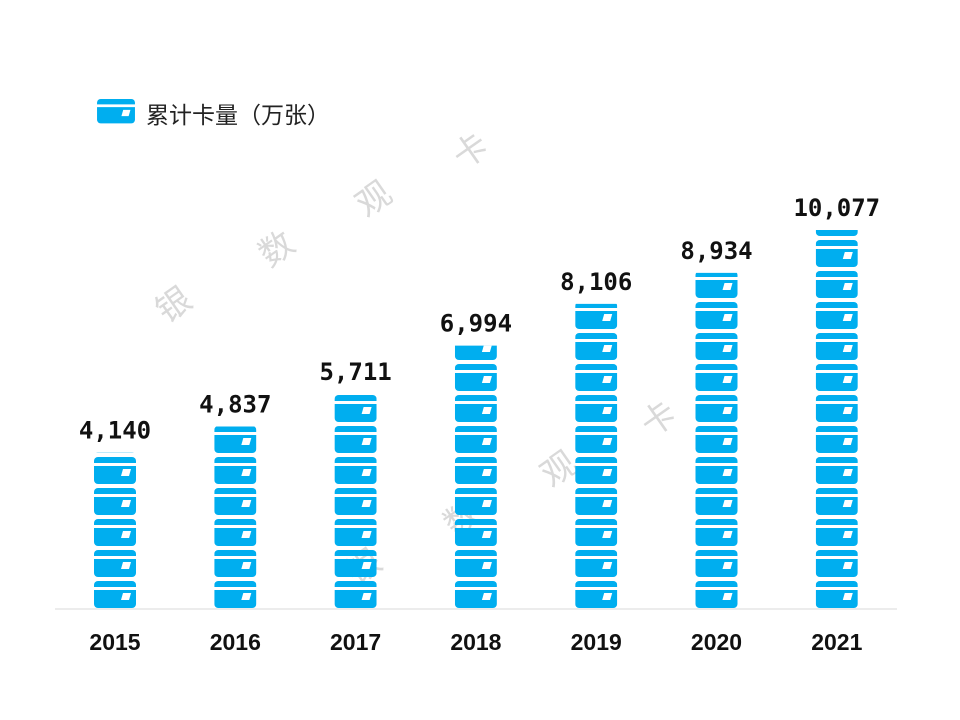 This screenshot has width=960, height=720. I want to click on x-tick-label: 2017, so click(355, 642).